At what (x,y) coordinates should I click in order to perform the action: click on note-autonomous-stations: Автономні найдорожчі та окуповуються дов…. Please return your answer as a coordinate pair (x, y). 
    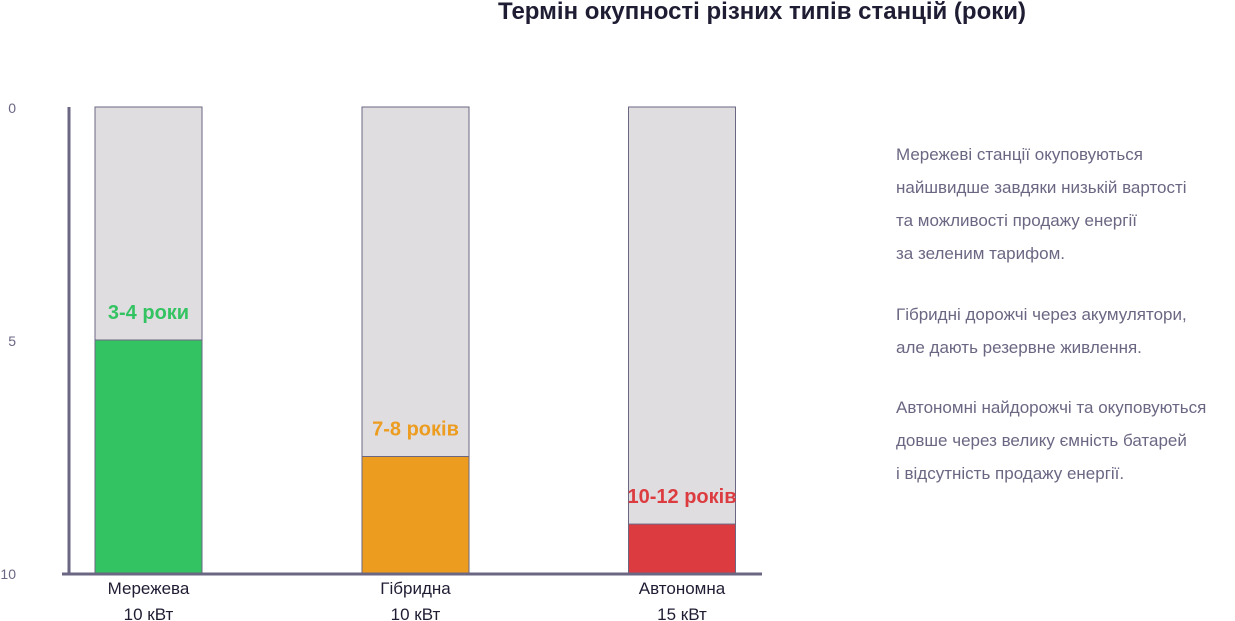
    Looking at the image, I should click on (1051, 440).